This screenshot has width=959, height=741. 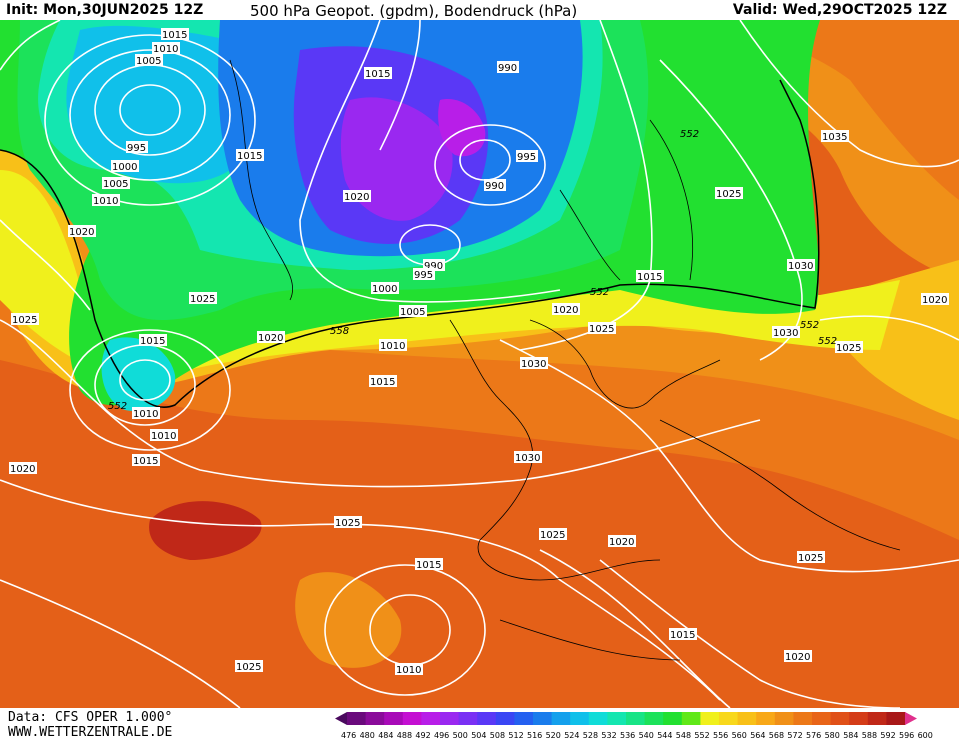 What do you see at coordinates (553, 735) in the screenshot?
I see `colorbar-label: 520` at bounding box center [553, 735].